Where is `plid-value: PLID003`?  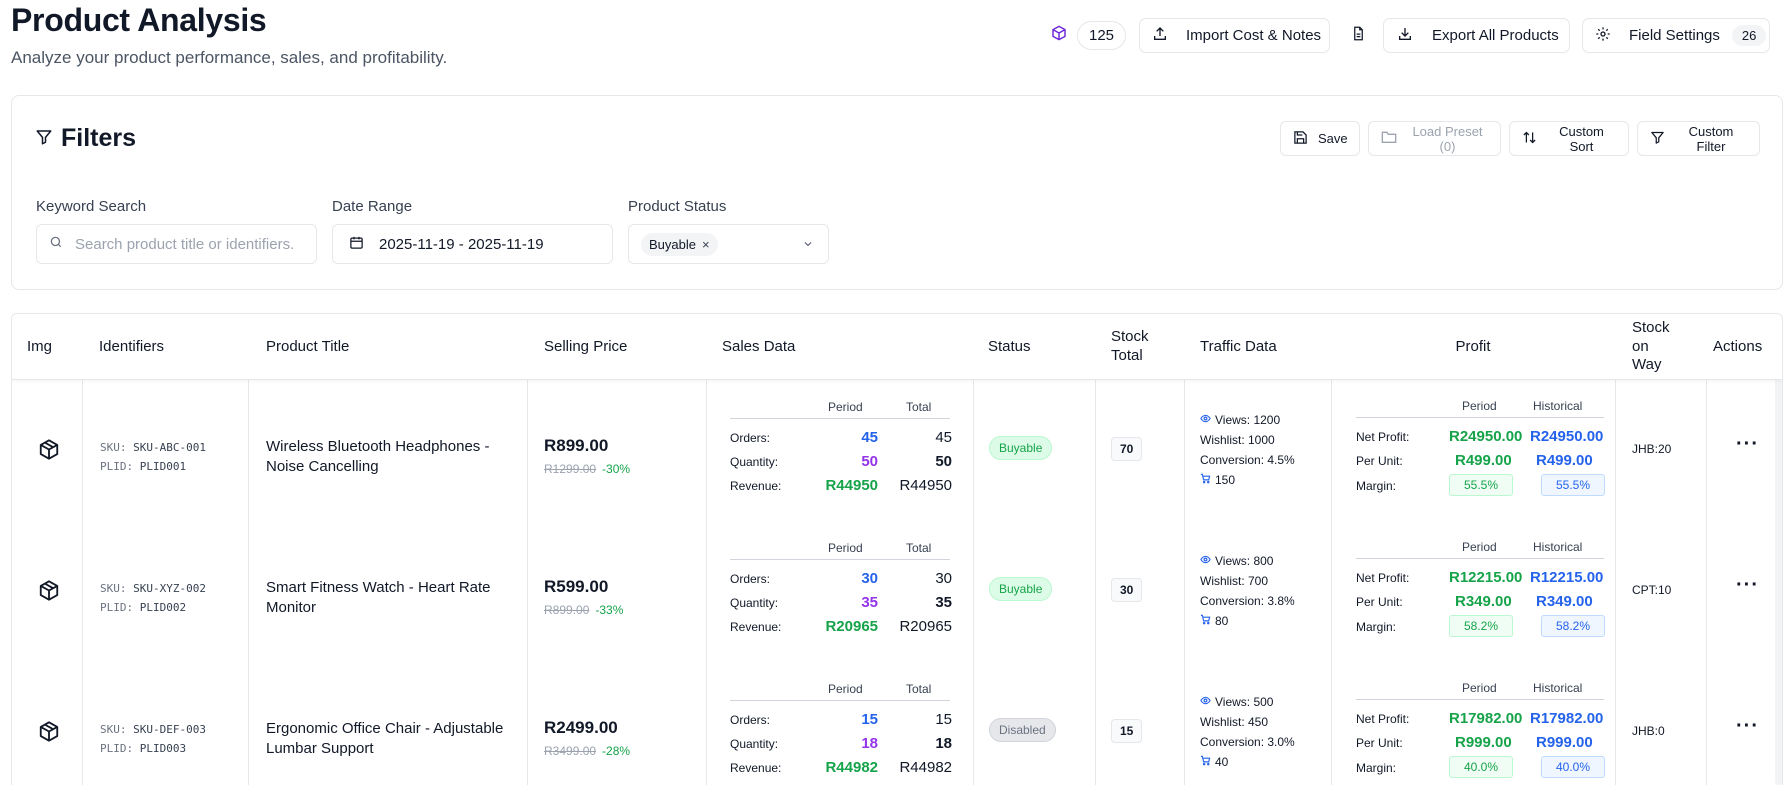 plid-value: PLID003 is located at coordinates (163, 748).